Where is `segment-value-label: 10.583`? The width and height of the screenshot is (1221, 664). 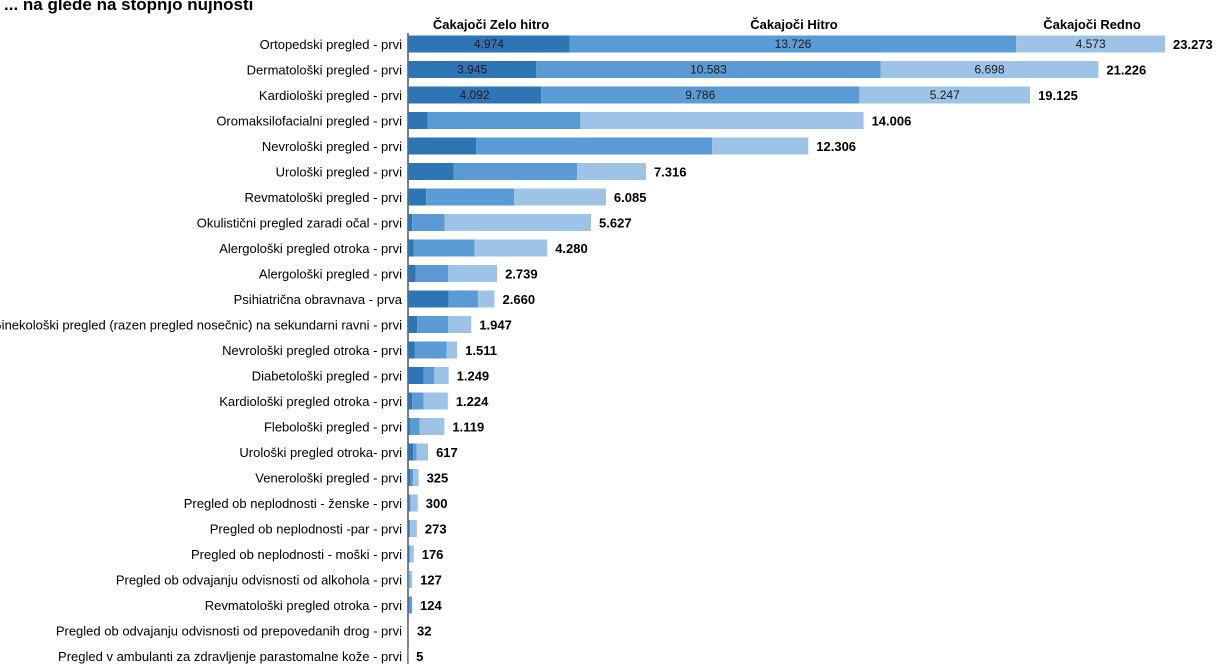 segment-value-label: 10.583 is located at coordinates (708, 70).